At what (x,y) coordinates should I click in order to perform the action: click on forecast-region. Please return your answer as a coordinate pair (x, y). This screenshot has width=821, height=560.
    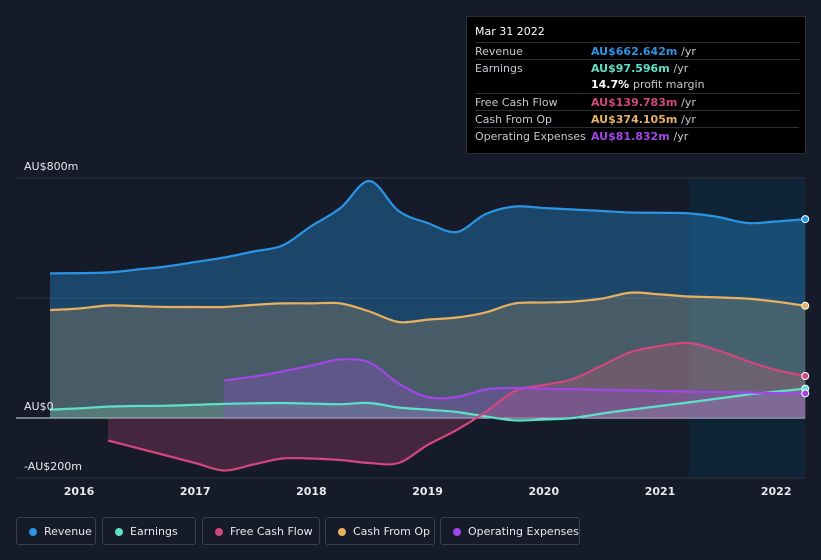
    Looking at the image, I should click on (747, 328).